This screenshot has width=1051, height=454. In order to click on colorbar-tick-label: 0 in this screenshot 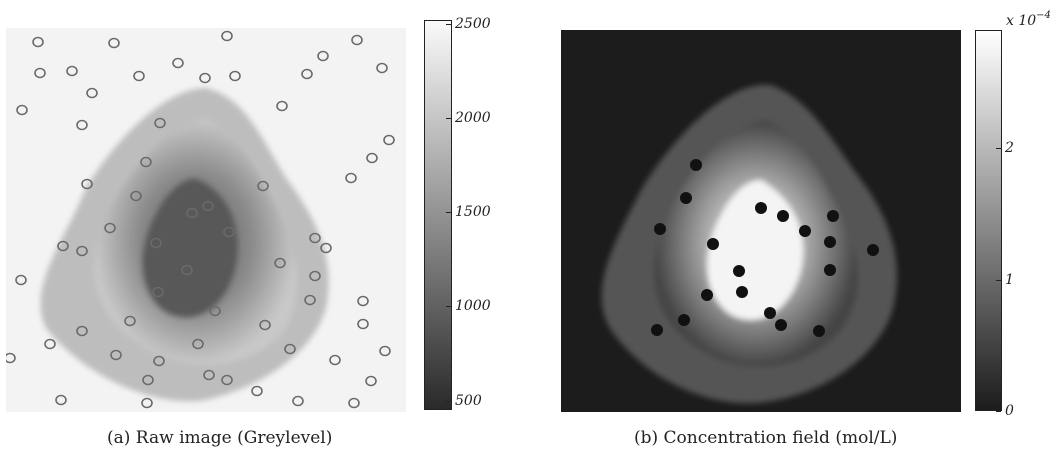, I will do `click(1009, 411)`.